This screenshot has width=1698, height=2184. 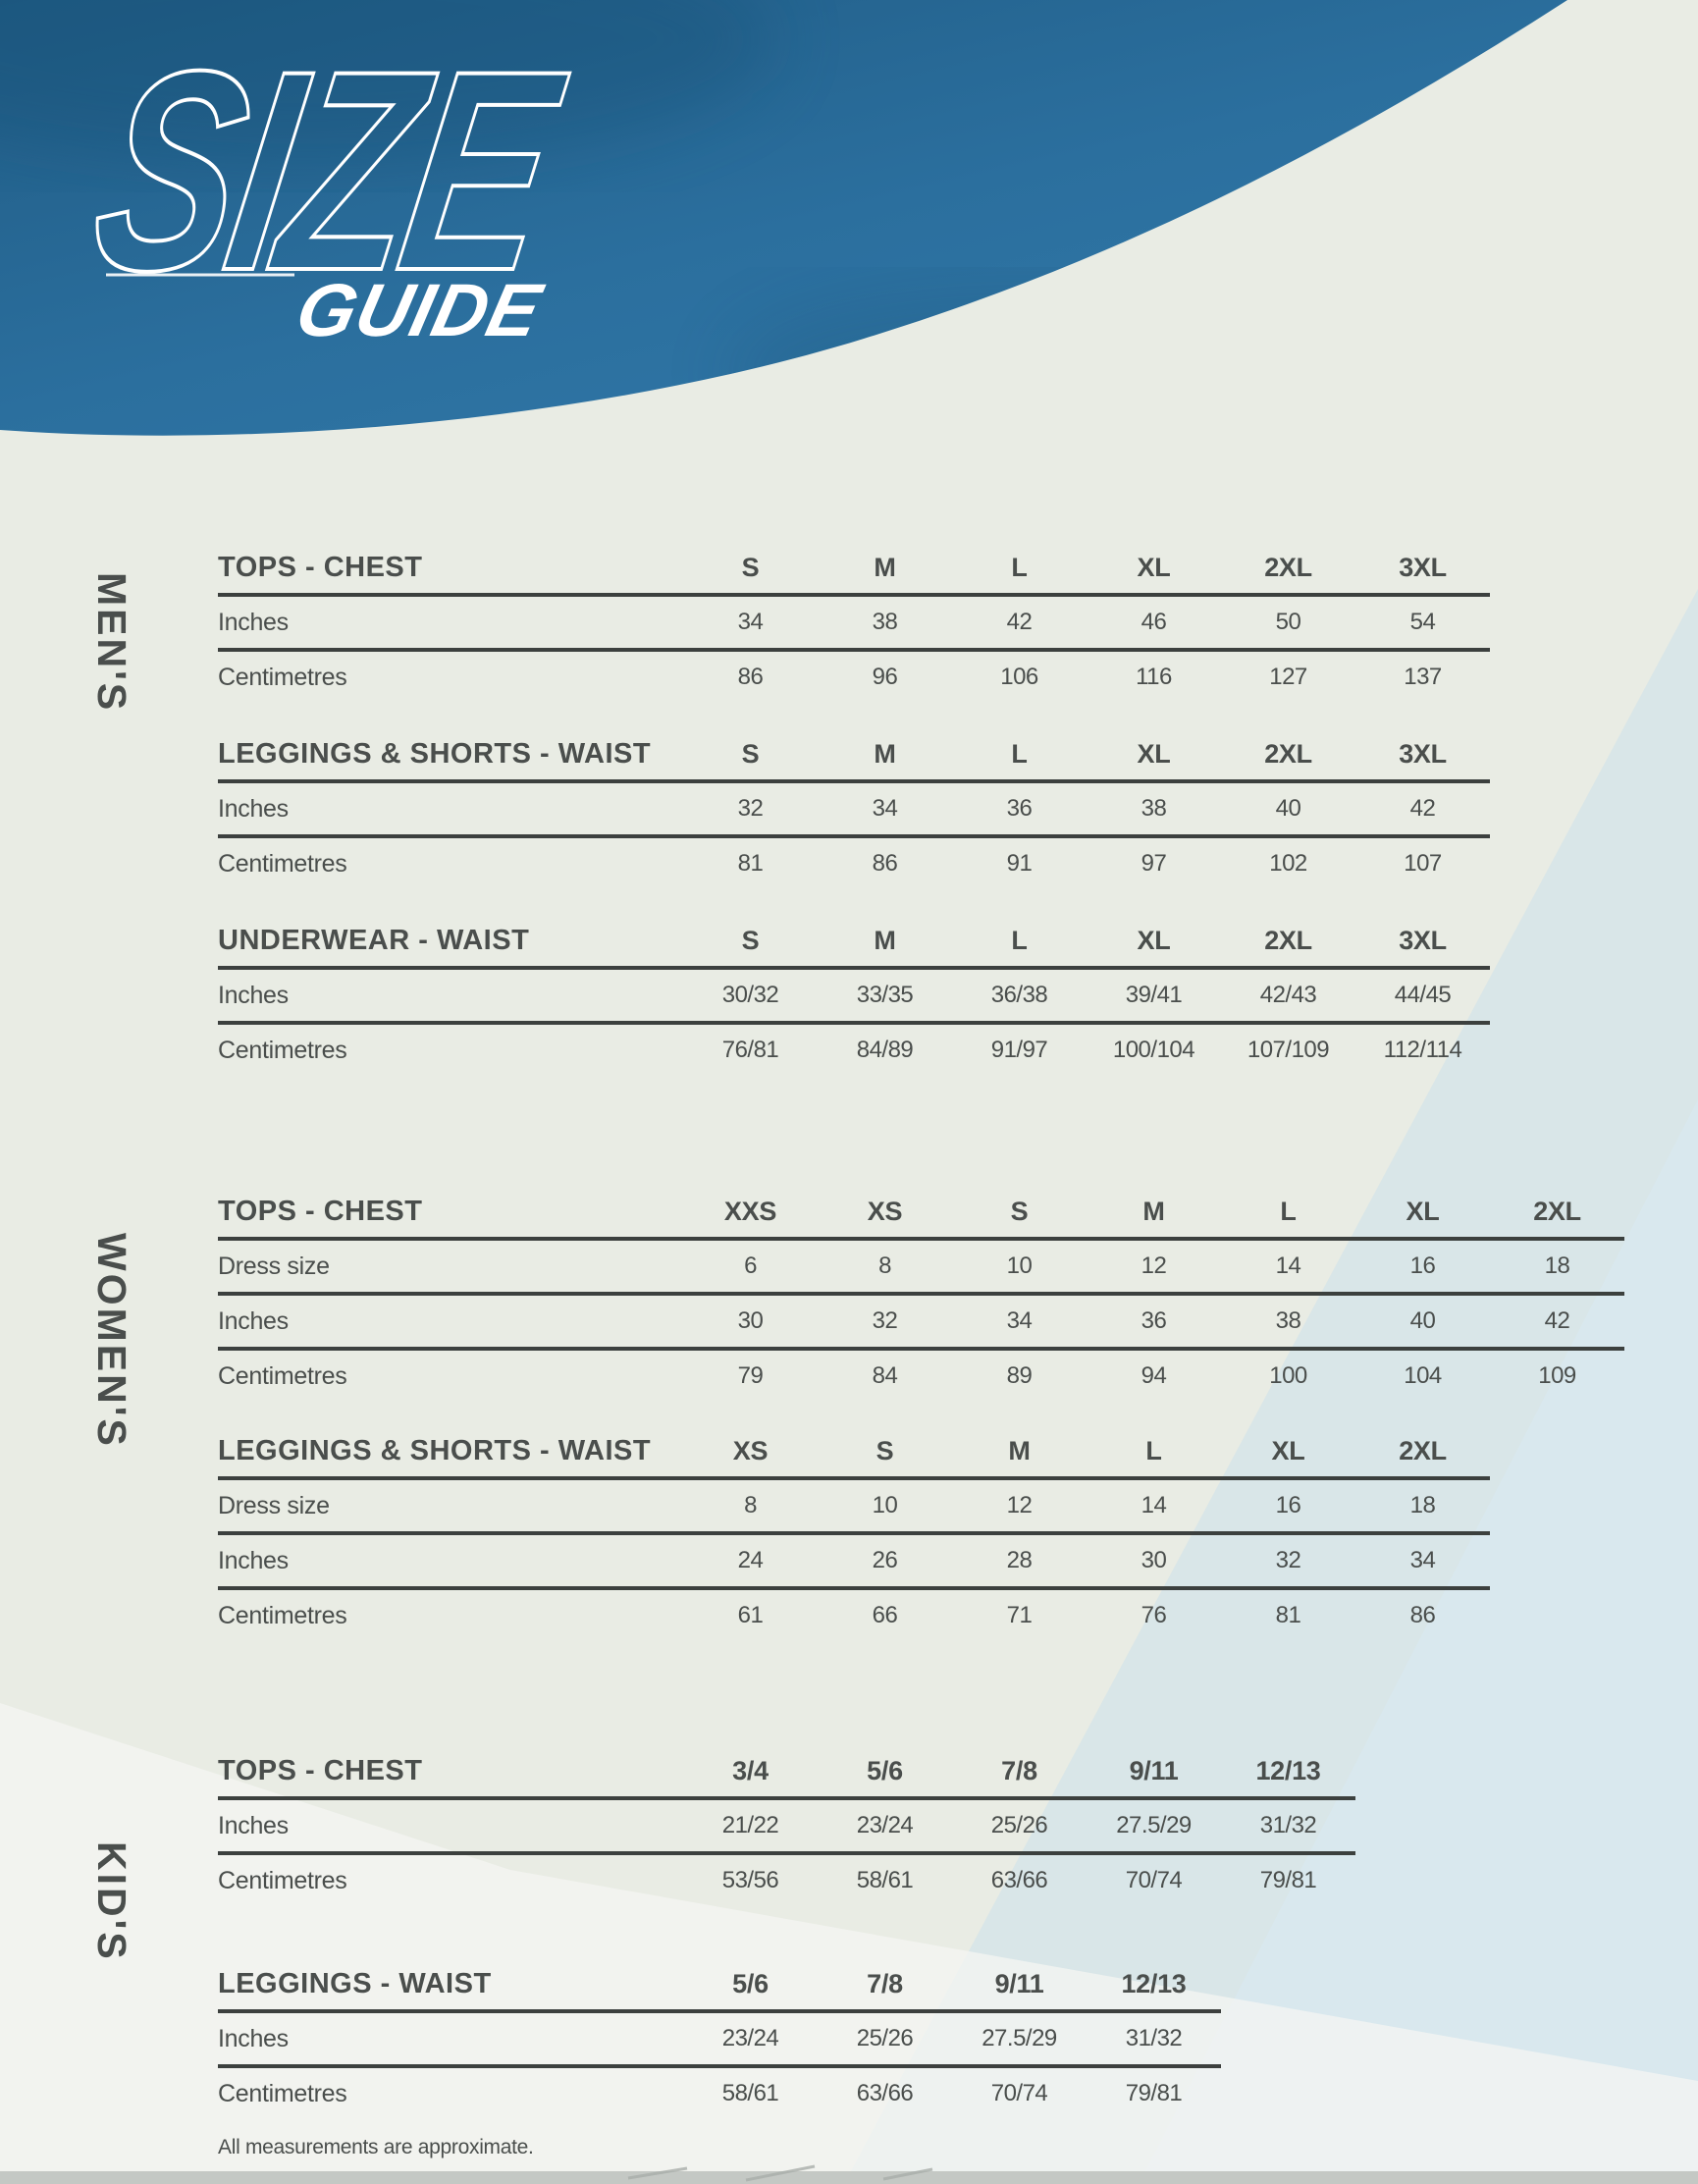 I want to click on size-column-header: 7/8, so click(x=1019, y=1770).